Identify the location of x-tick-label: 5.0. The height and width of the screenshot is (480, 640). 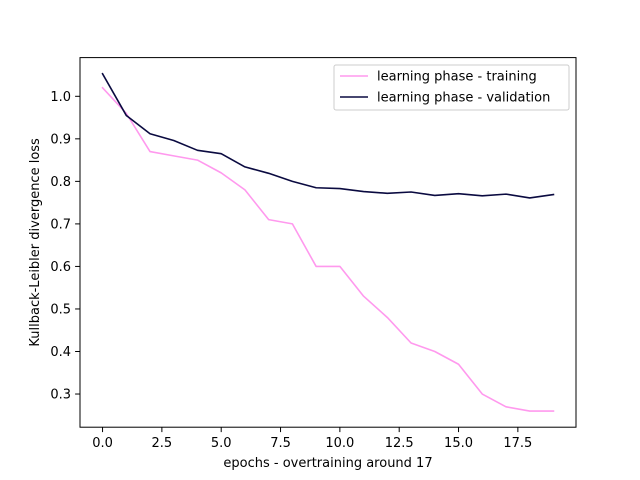
(221, 443).